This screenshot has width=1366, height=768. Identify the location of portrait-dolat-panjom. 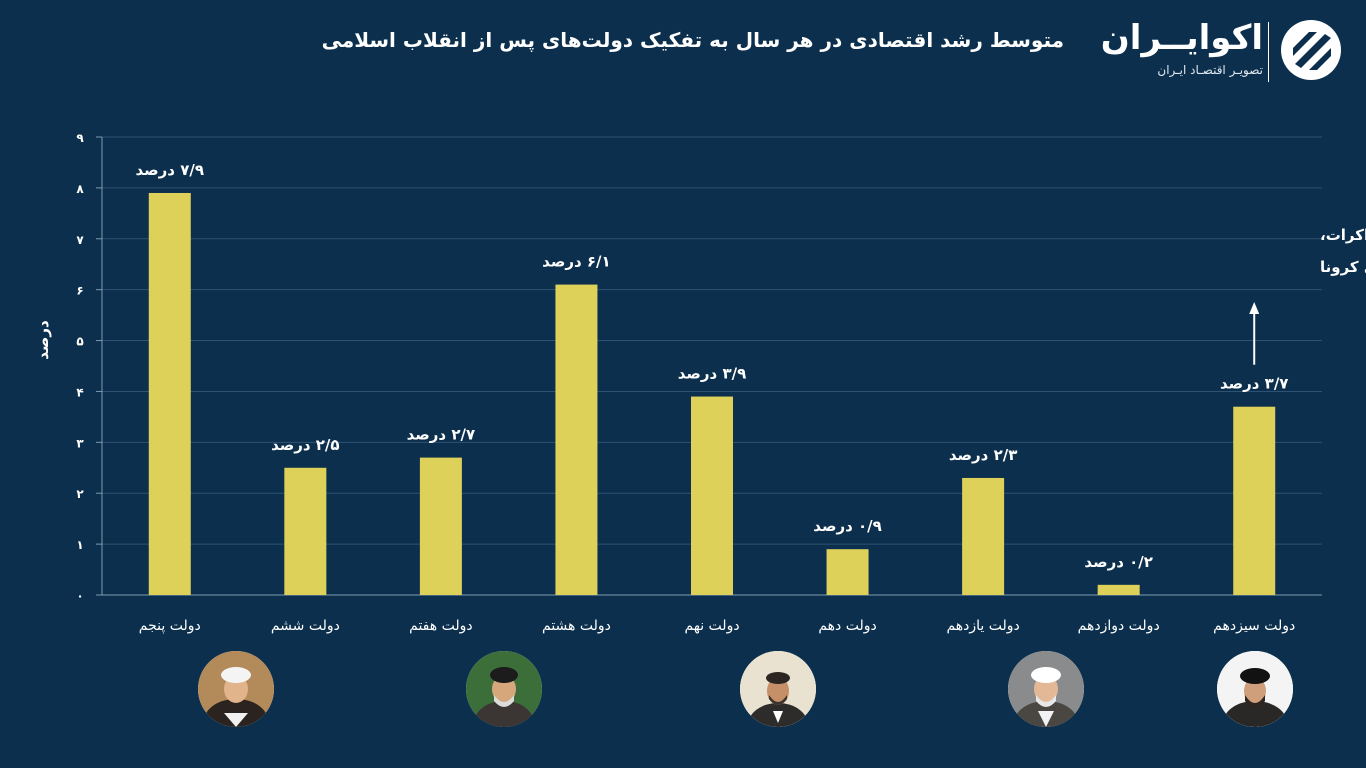
(236, 689).